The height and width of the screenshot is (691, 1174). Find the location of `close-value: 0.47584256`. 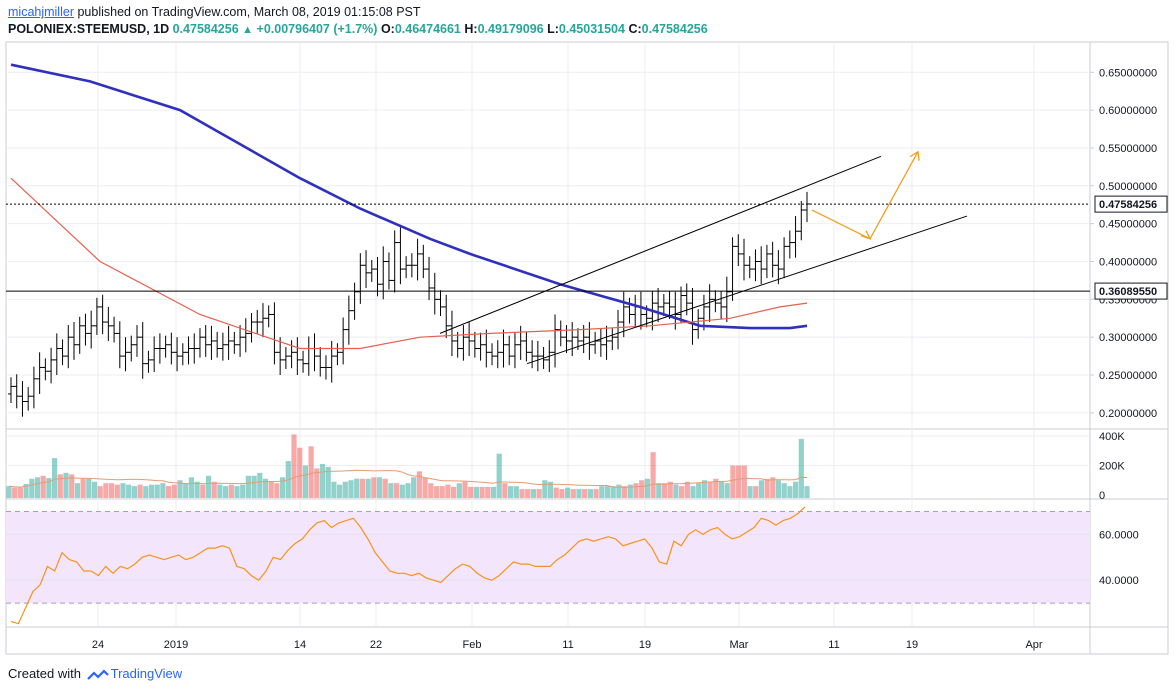

close-value: 0.47584256 is located at coordinates (674, 29).